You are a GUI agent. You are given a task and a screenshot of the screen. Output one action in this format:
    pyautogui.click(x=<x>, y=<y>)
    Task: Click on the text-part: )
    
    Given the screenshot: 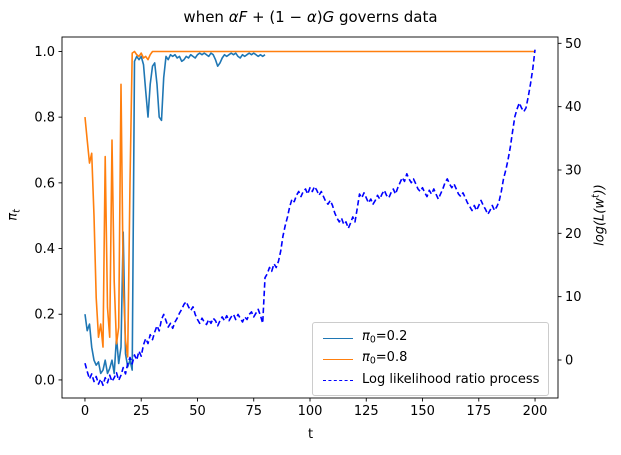 What is the action you would take?
    pyautogui.click(x=319, y=17)
    